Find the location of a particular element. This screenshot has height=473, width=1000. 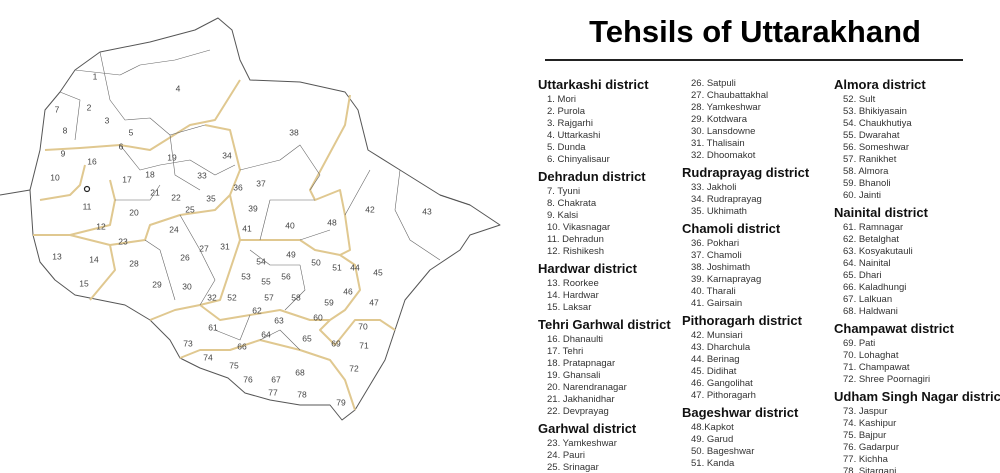

district-boundary-chamoli is located at coordinates (295, 175).